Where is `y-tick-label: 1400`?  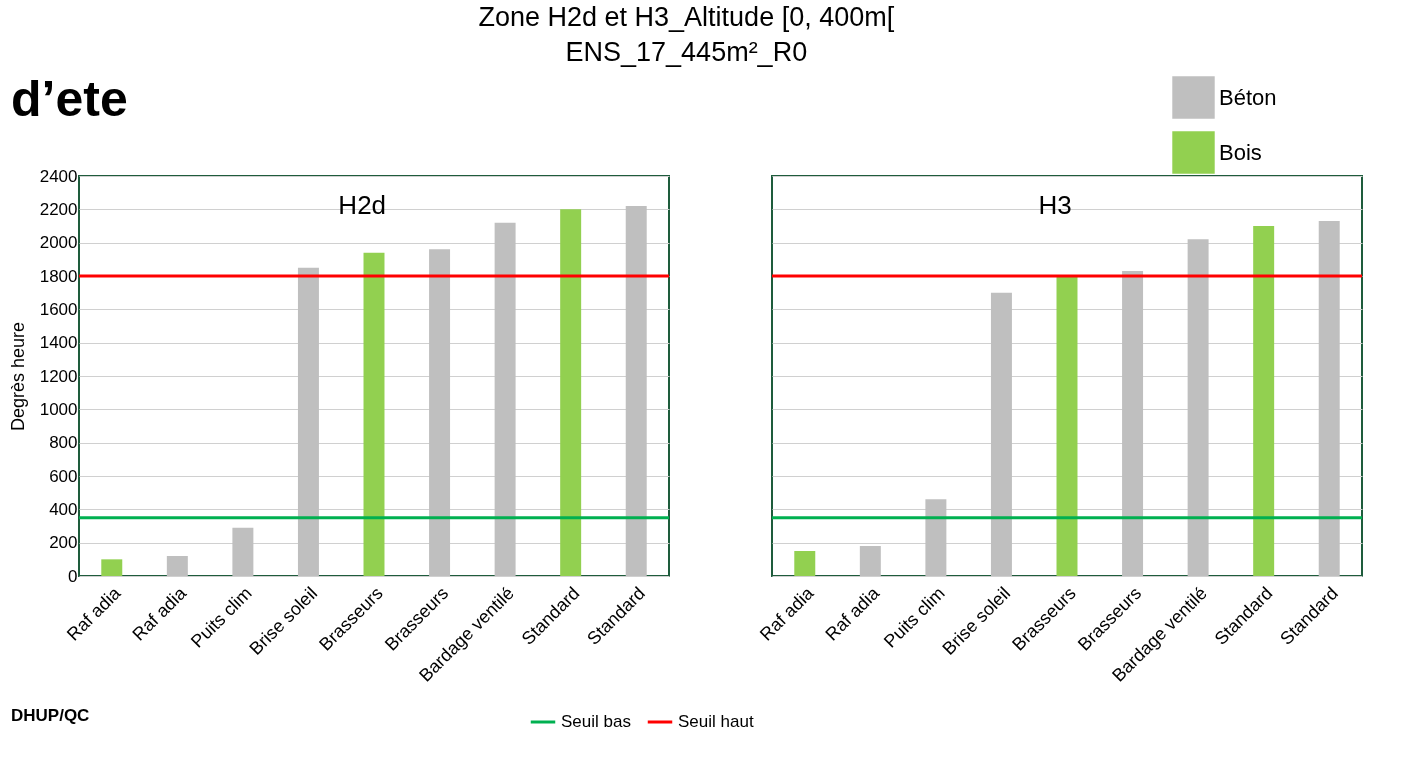
y-tick-label: 1400 is located at coordinates (58, 343).